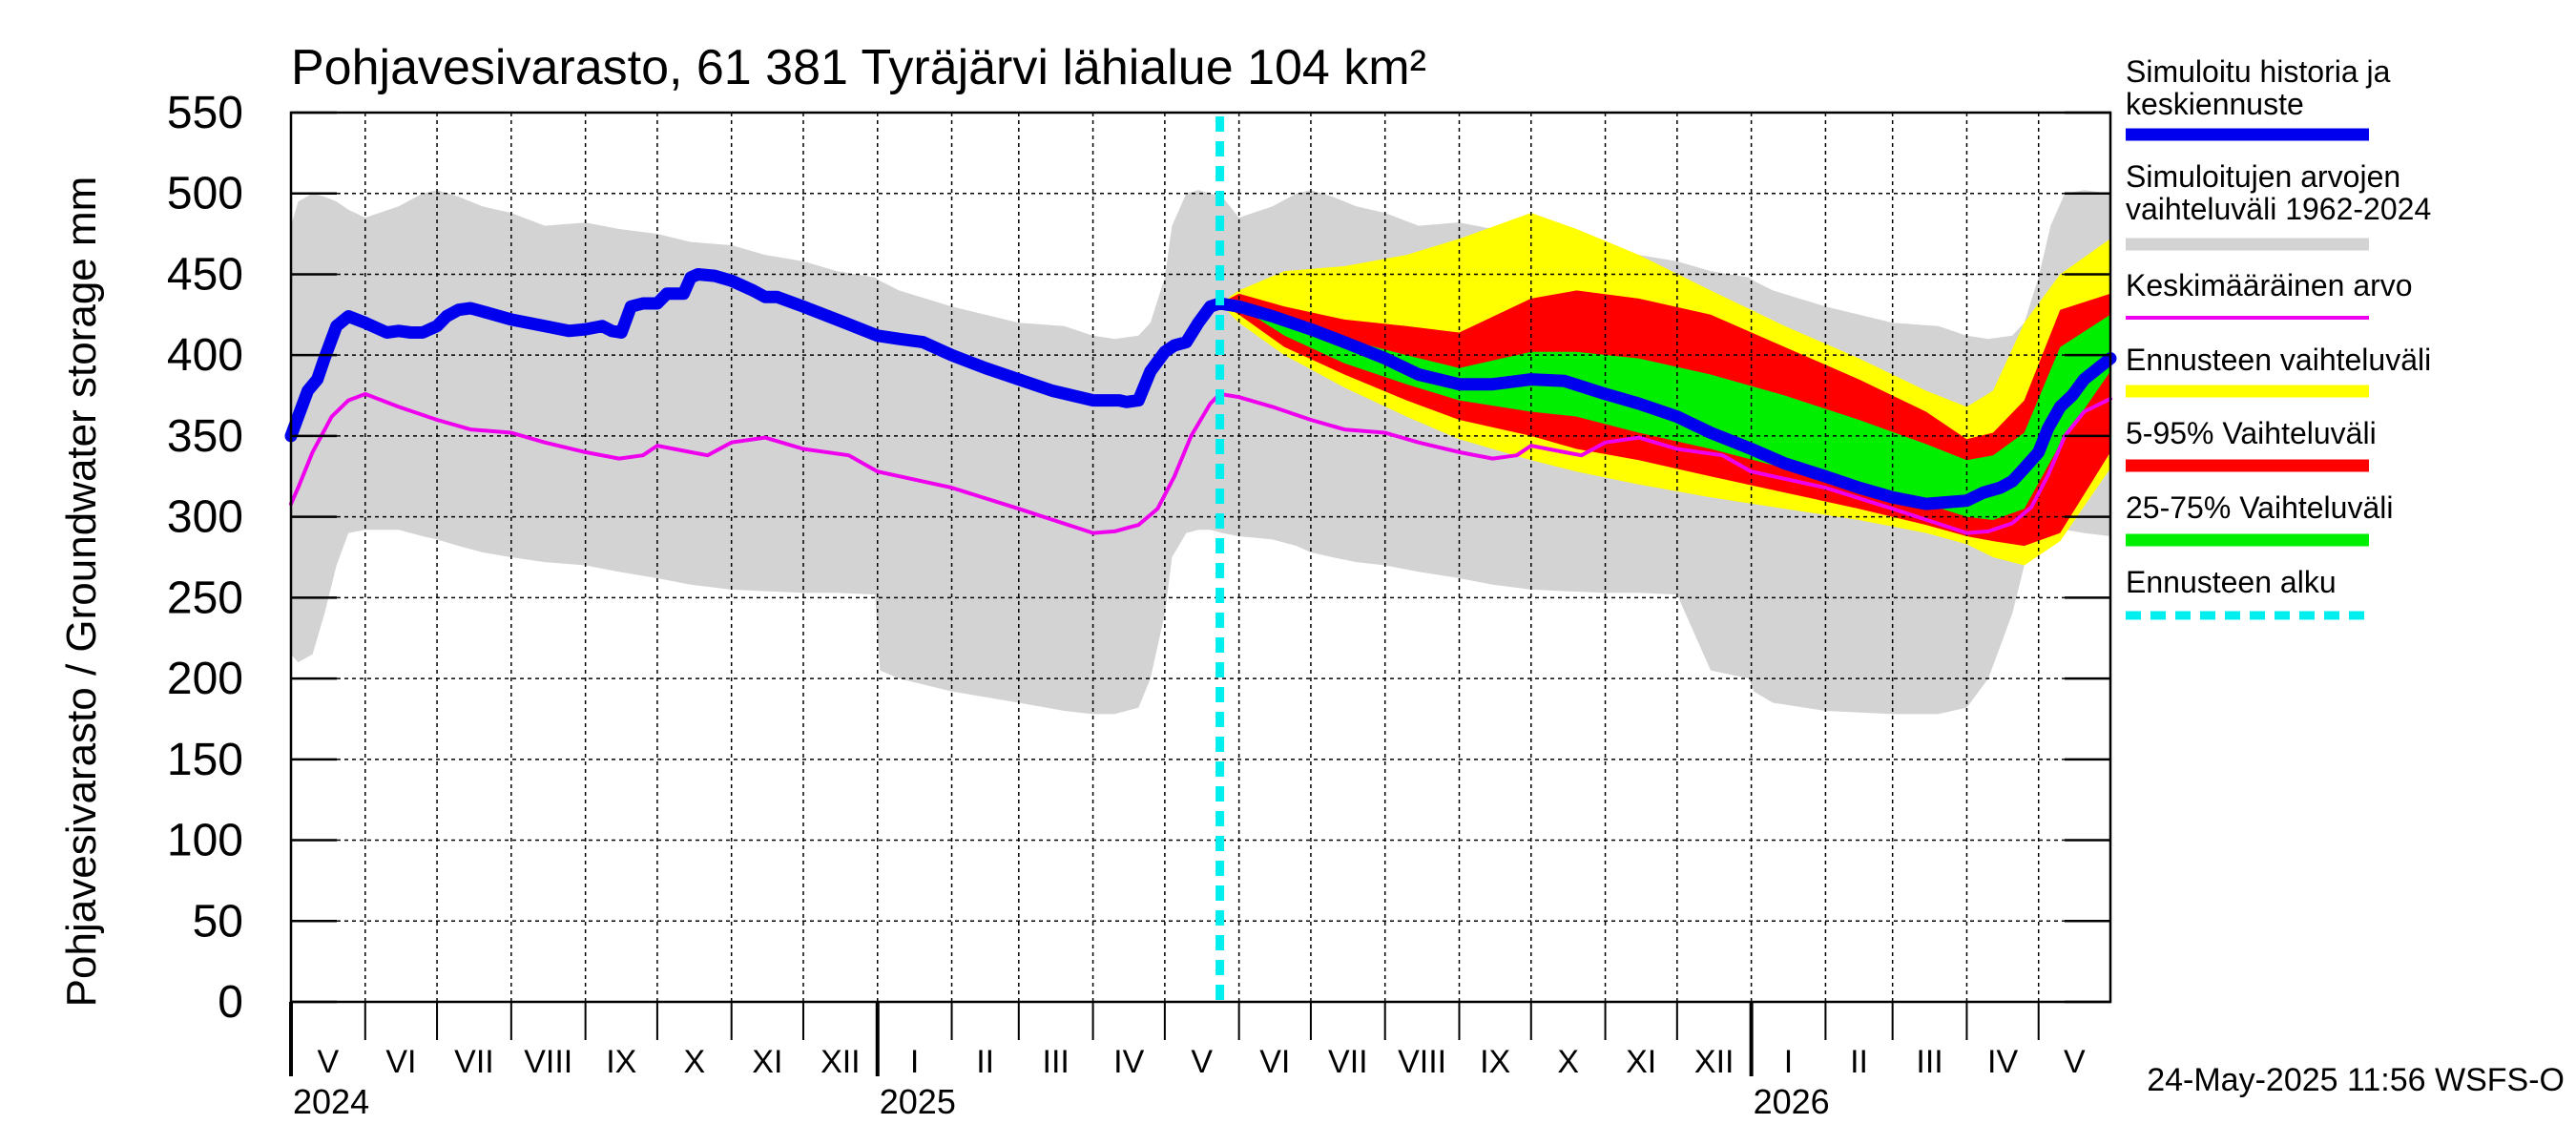 The image size is (2576, 1145). Describe the element at coordinates (2231, 582) in the screenshot. I see `legend-label: Ennusteen alku` at that location.